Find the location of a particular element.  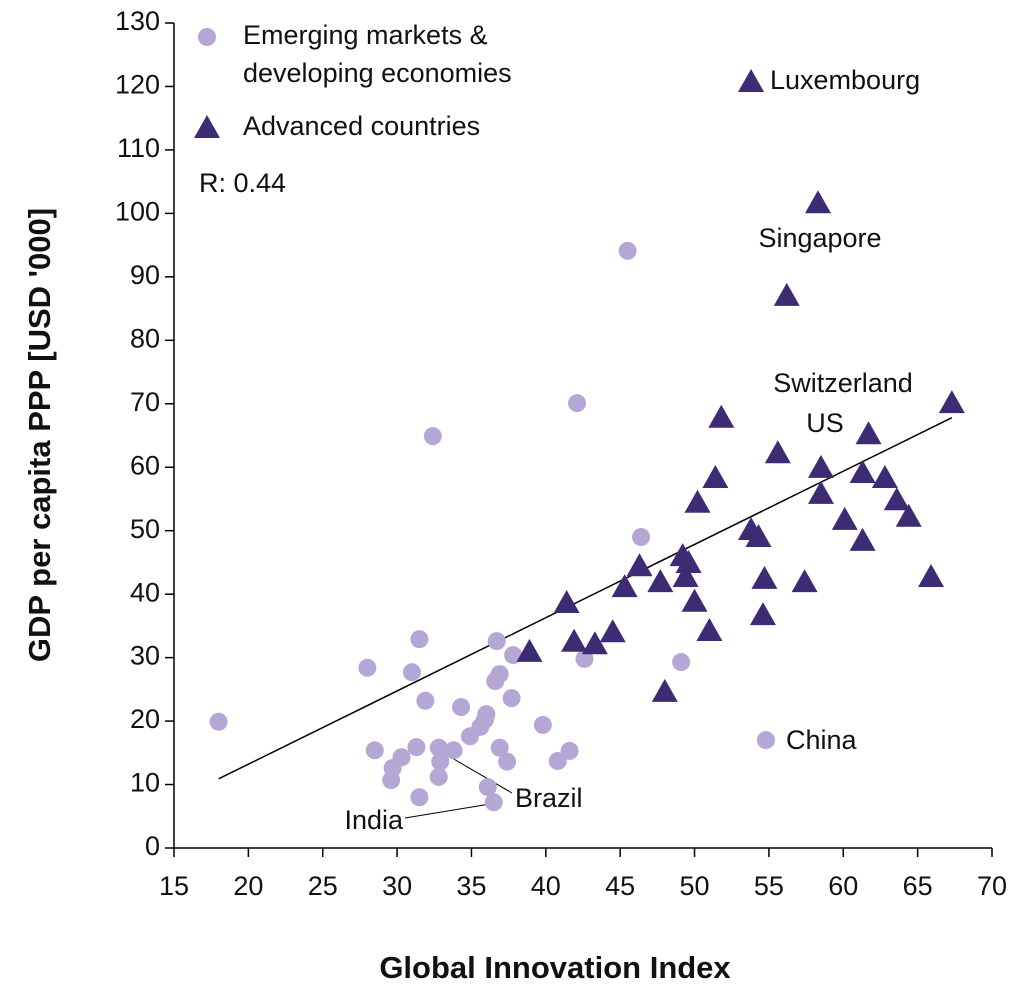

x-tick-label: 30 is located at coordinates (397, 886).